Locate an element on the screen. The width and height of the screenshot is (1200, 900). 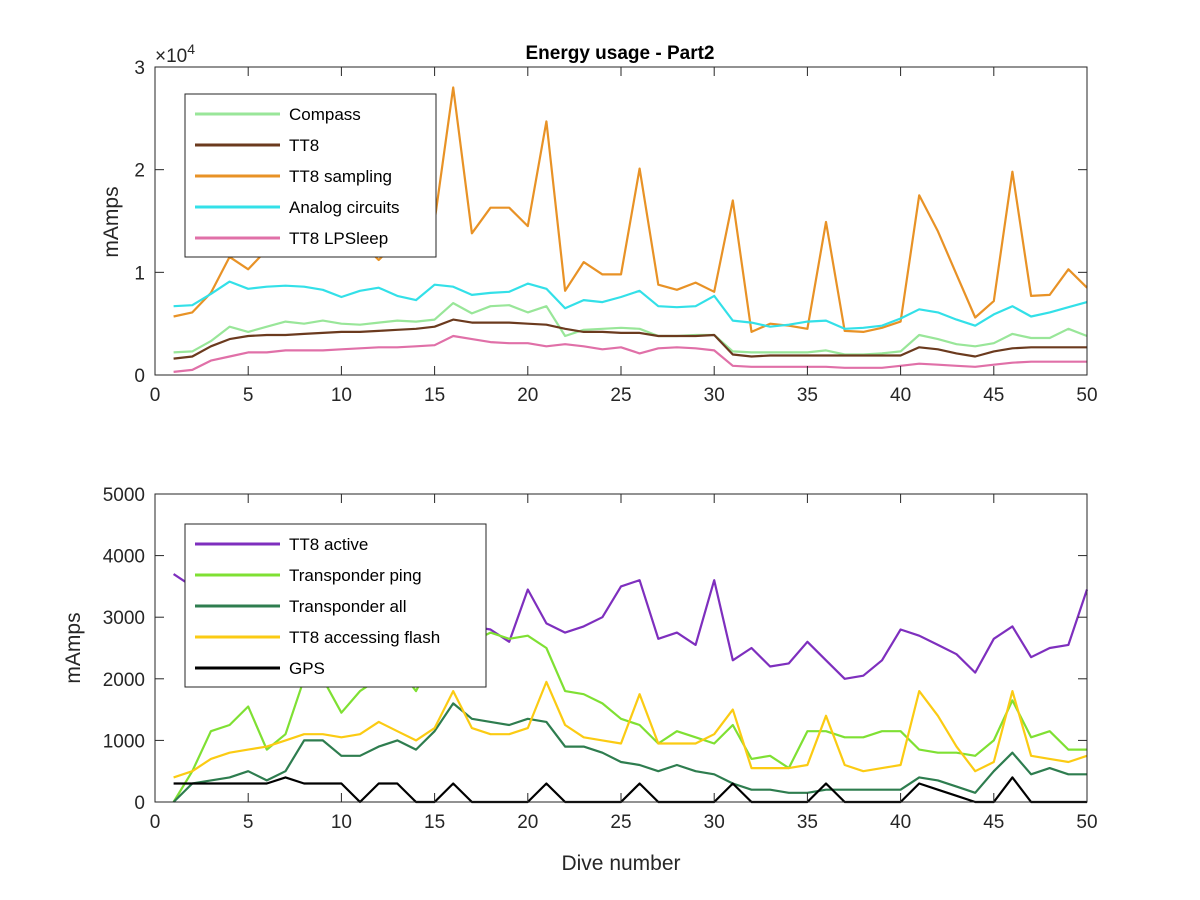
top-legend-label-4: TT8 LPSleep is located at coordinates (338, 238).